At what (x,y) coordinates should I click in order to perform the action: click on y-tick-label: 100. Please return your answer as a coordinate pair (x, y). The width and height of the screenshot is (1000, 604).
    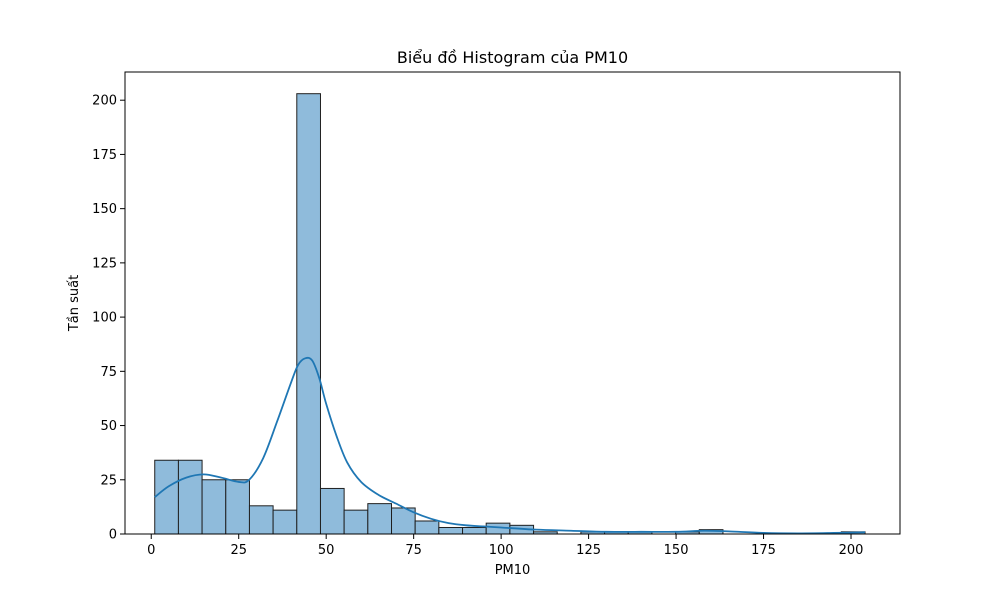
    Looking at the image, I should click on (104, 318).